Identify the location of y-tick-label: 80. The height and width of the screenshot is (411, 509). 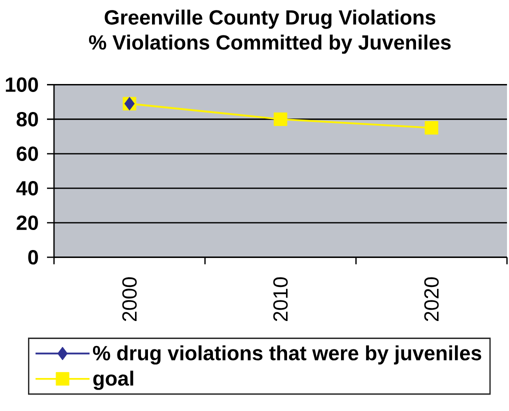
(27, 119).